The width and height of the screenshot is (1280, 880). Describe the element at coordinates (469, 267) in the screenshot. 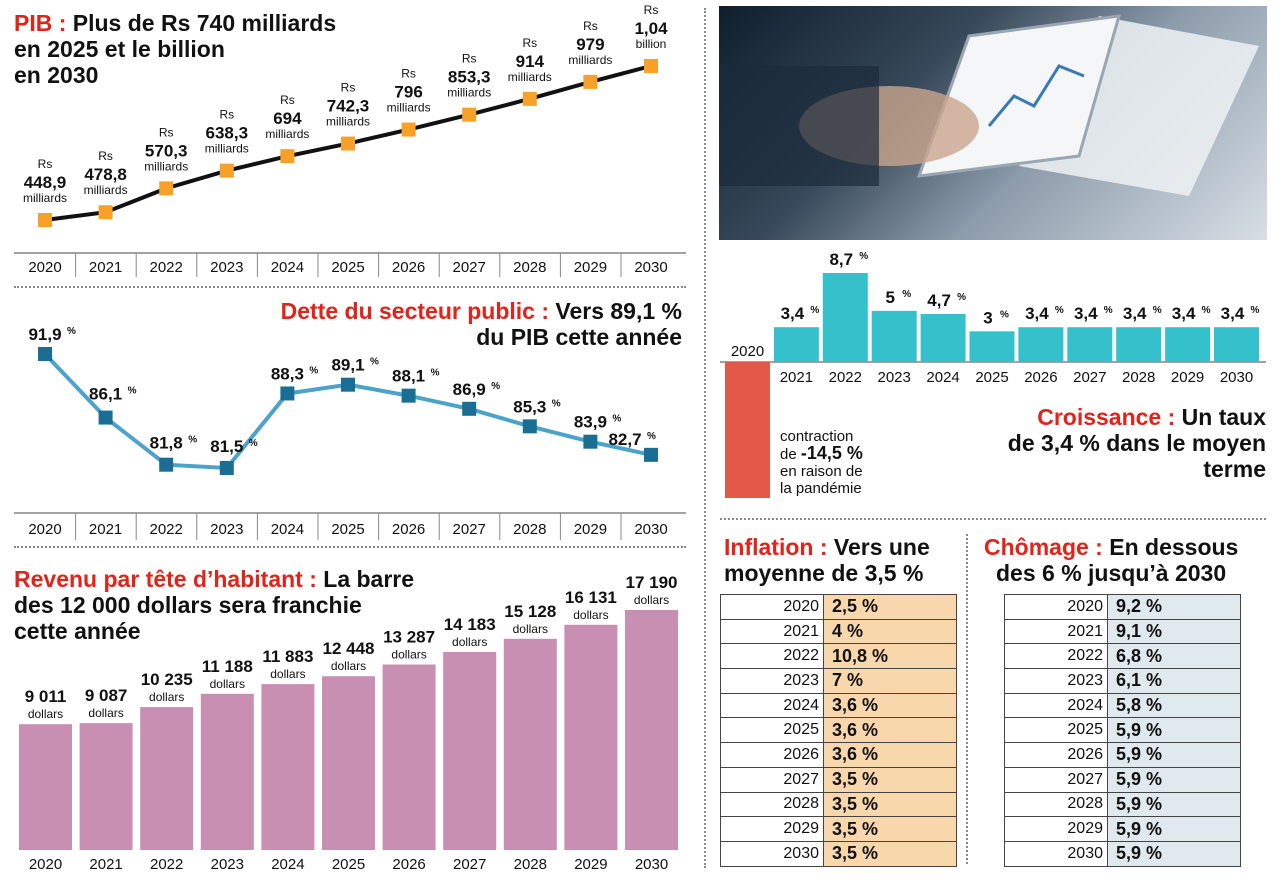

I see `pib-x-tick: 2027` at that location.